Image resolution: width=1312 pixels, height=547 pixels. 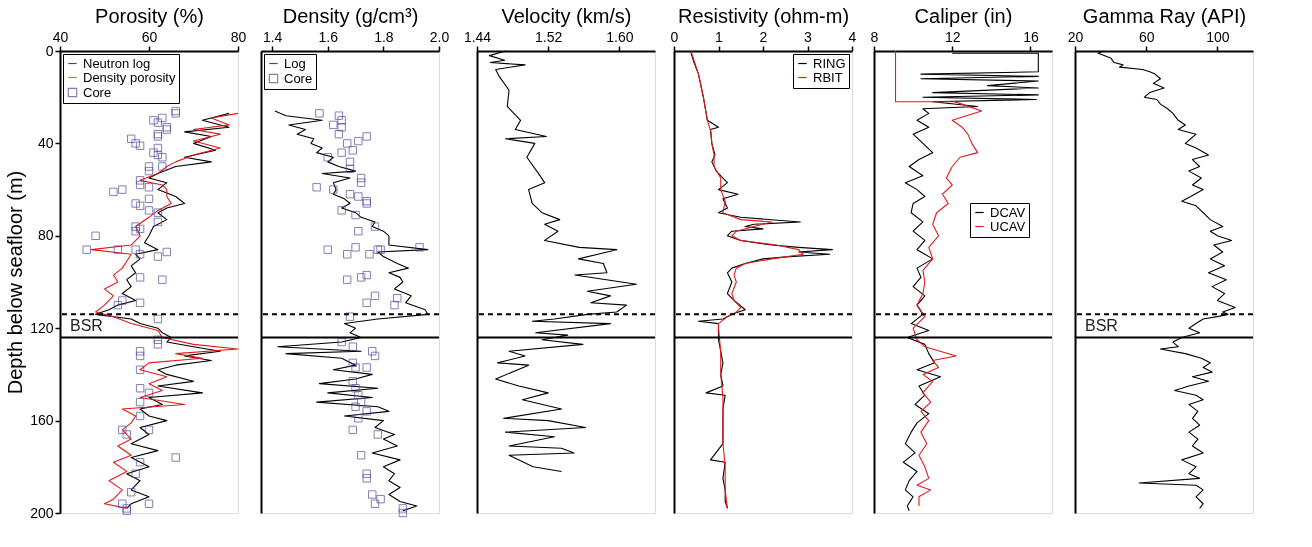 I want to click on x-tick-label: 20, so click(x=1075, y=36).